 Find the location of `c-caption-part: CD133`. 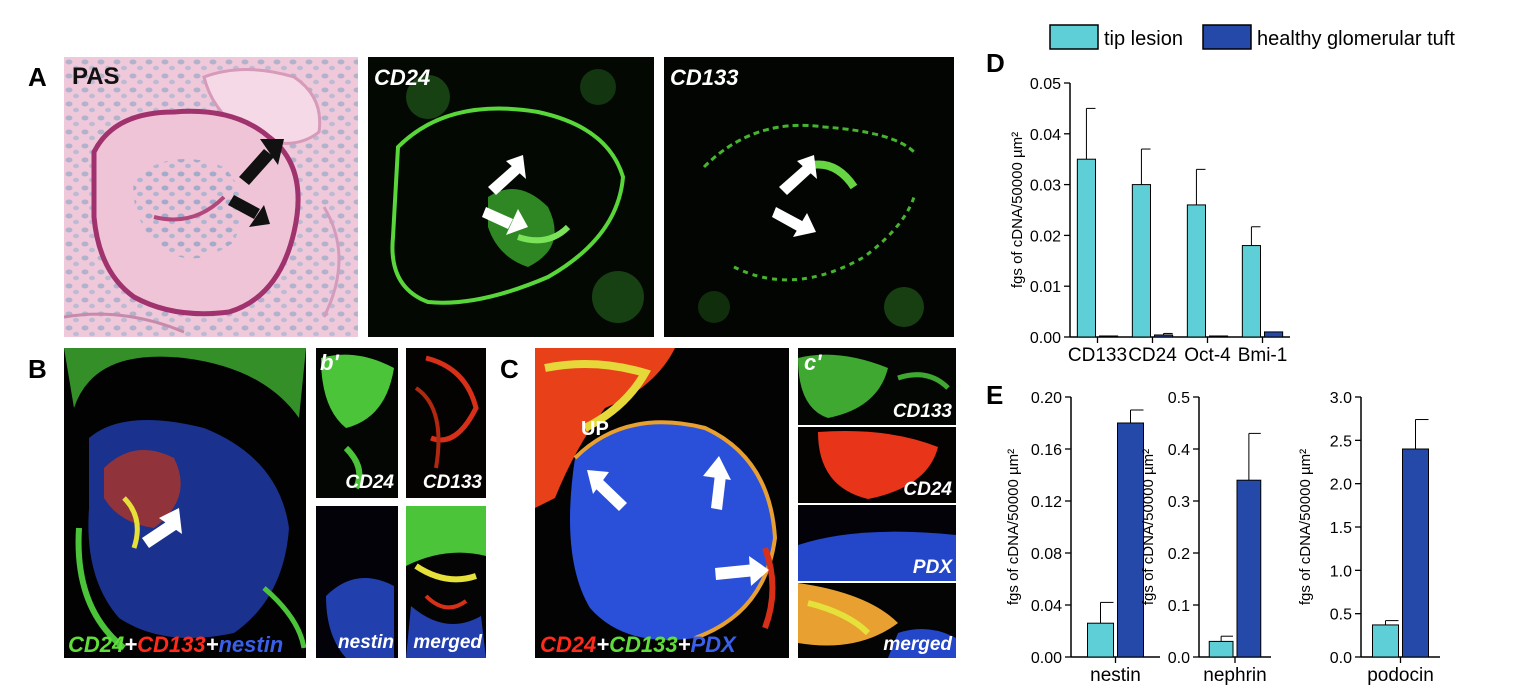

c-caption-part: CD133 is located at coordinates (643, 644).